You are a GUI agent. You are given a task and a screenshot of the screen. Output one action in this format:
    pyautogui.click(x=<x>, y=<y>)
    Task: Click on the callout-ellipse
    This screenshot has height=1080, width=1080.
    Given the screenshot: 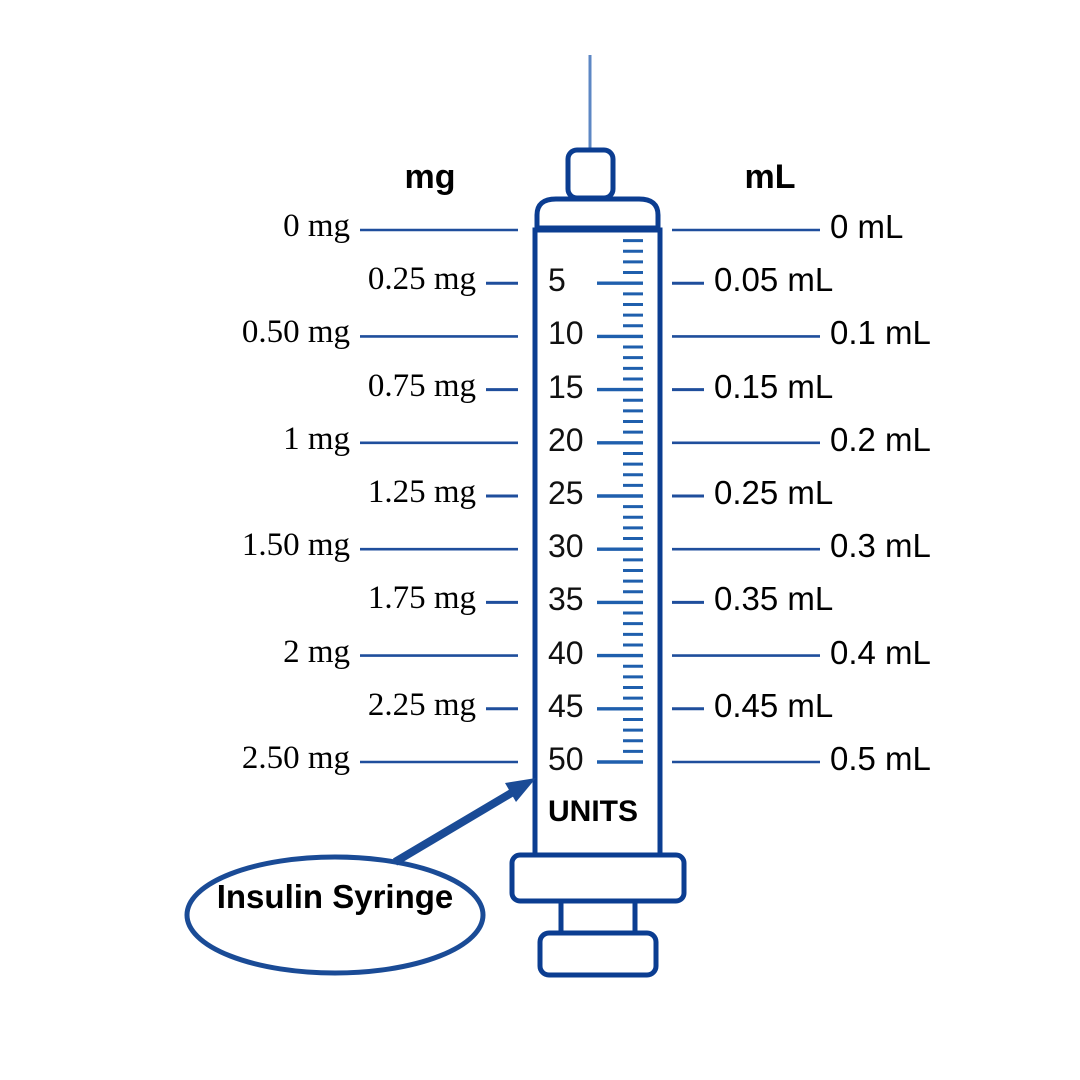 What is the action you would take?
    pyautogui.click(x=335, y=915)
    